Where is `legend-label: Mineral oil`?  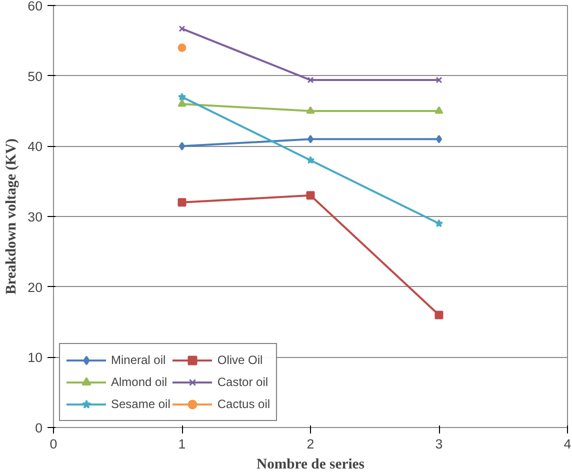 legend-label: Mineral oil is located at coordinates (138, 360).